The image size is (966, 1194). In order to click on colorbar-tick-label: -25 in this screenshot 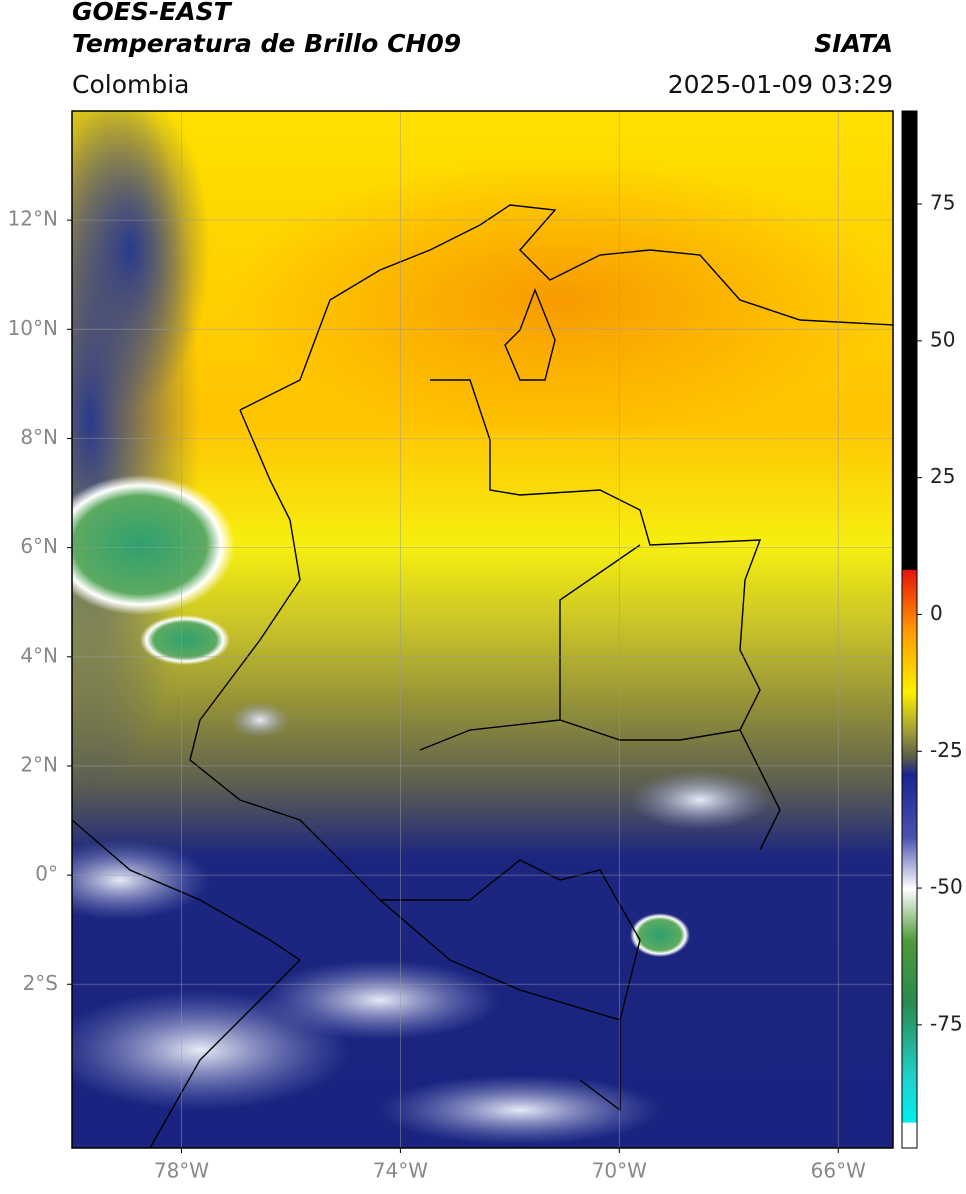, I will do `click(946, 750)`.